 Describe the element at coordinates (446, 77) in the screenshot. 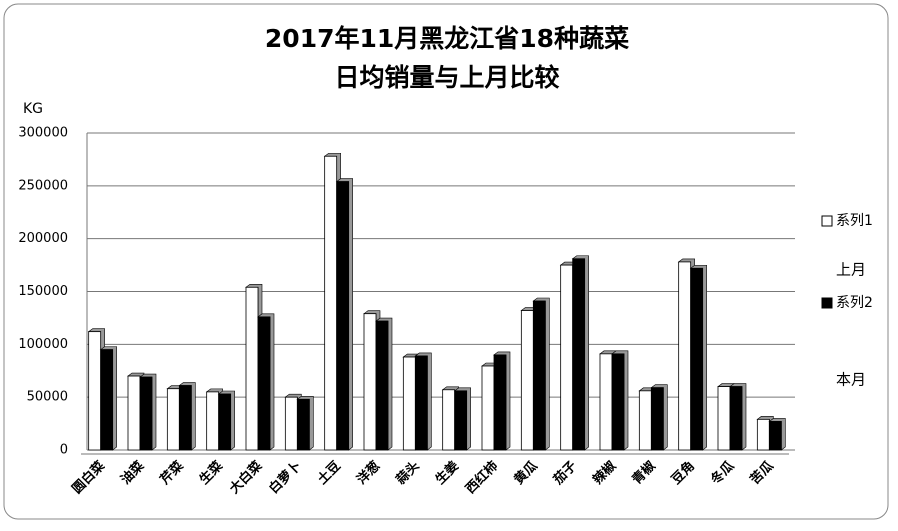

I see `chart-title: 日均销量与上月比较` at that location.